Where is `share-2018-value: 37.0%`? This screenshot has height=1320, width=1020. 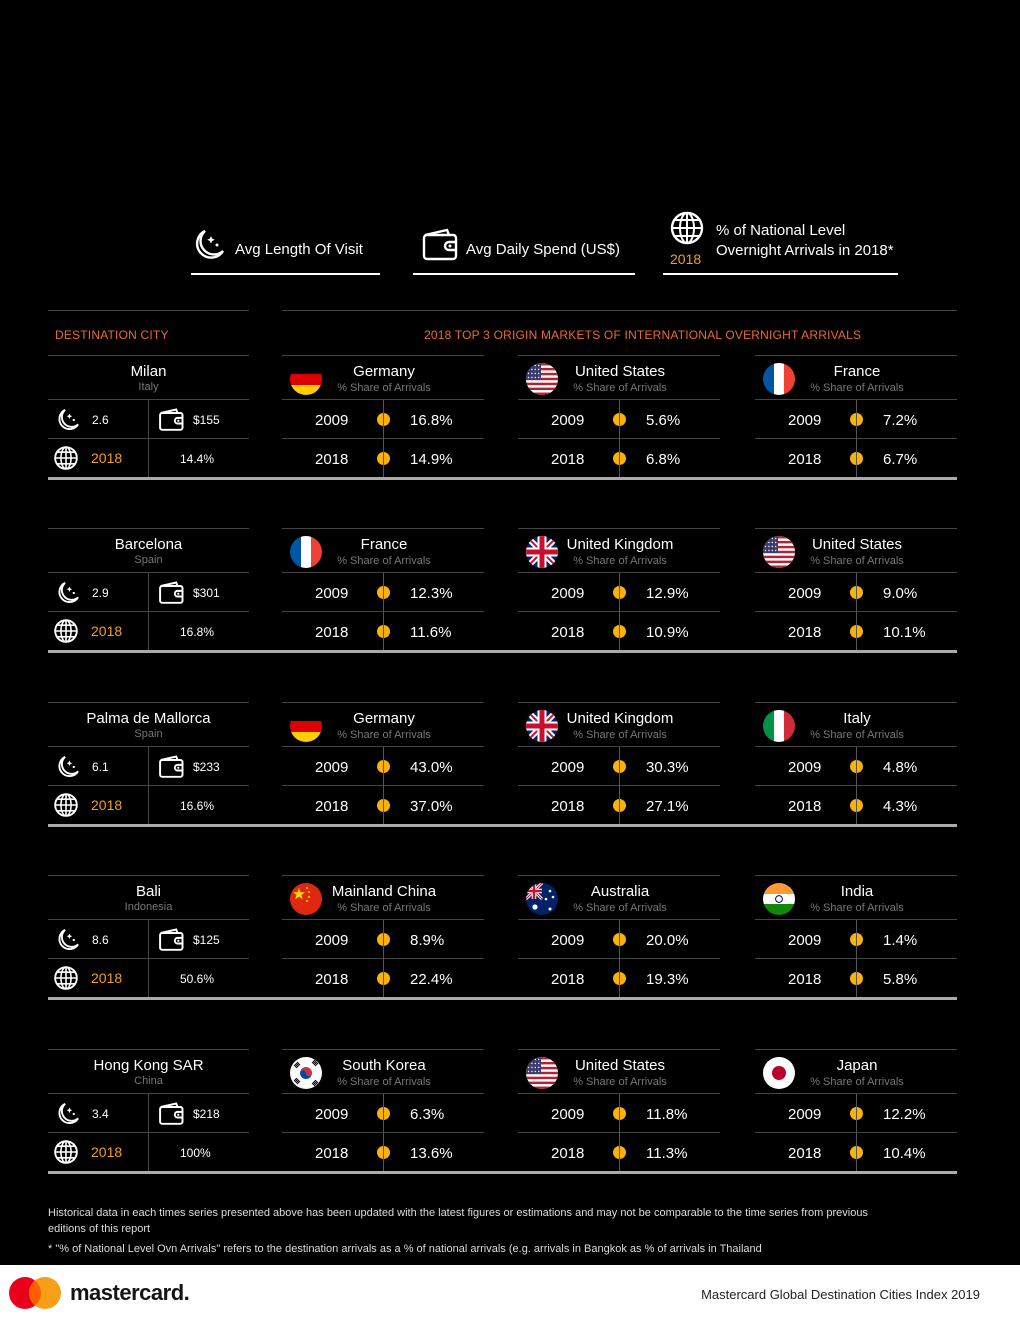 share-2018-value: 37.0% is located at coordinates (431, 806).